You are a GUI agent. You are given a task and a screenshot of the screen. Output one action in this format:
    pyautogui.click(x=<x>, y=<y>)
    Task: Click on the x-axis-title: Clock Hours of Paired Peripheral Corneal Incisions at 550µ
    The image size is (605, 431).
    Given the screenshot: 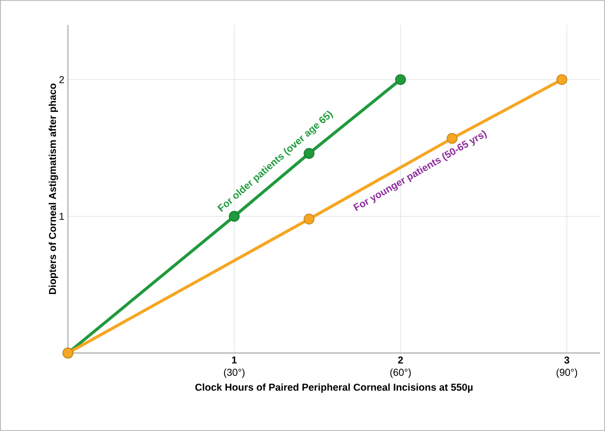 What is the action you would take?
    pyautogui.click(x=334, y=388)
    